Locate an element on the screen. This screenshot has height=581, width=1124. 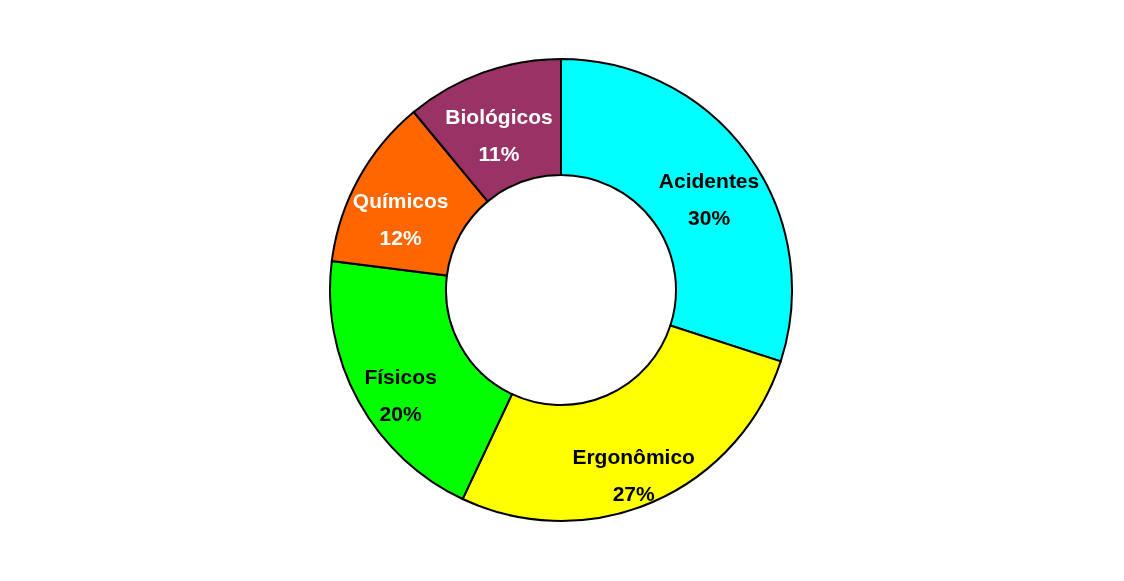
data-label: 11% is located at coordinates (499, 153).